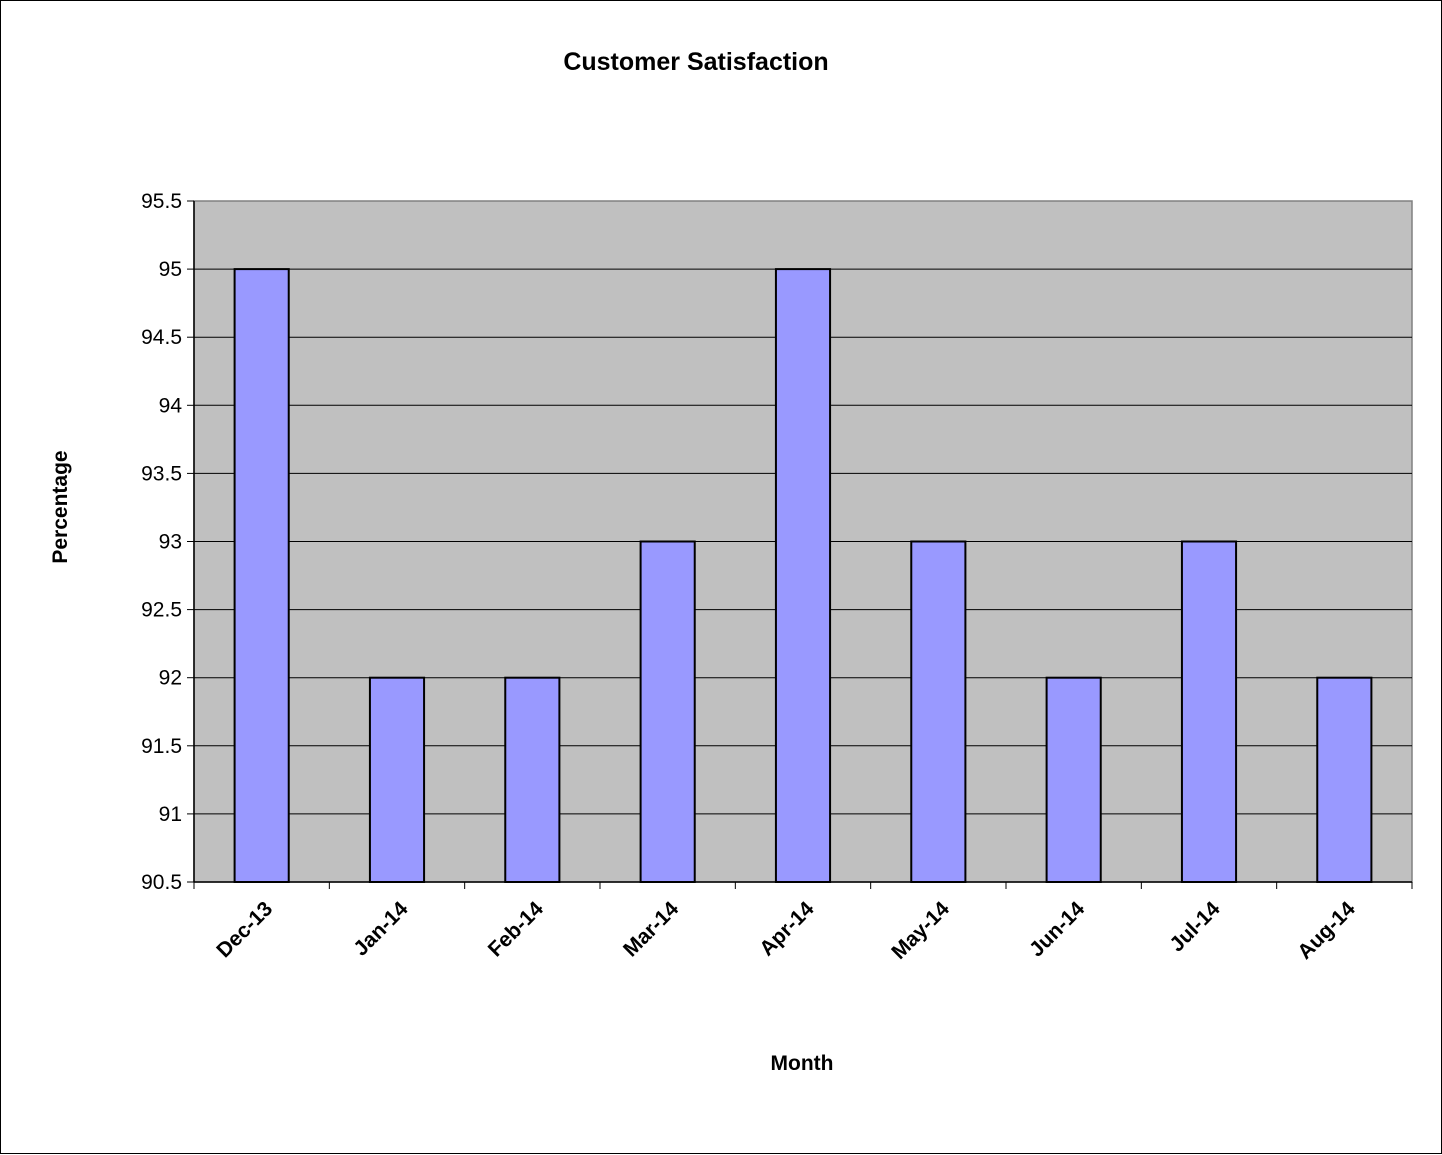  What do you see at coordinates (161, 337) in the screenshot?
I see `y-tick-label: 94.5` at bounding box center [161, 337].